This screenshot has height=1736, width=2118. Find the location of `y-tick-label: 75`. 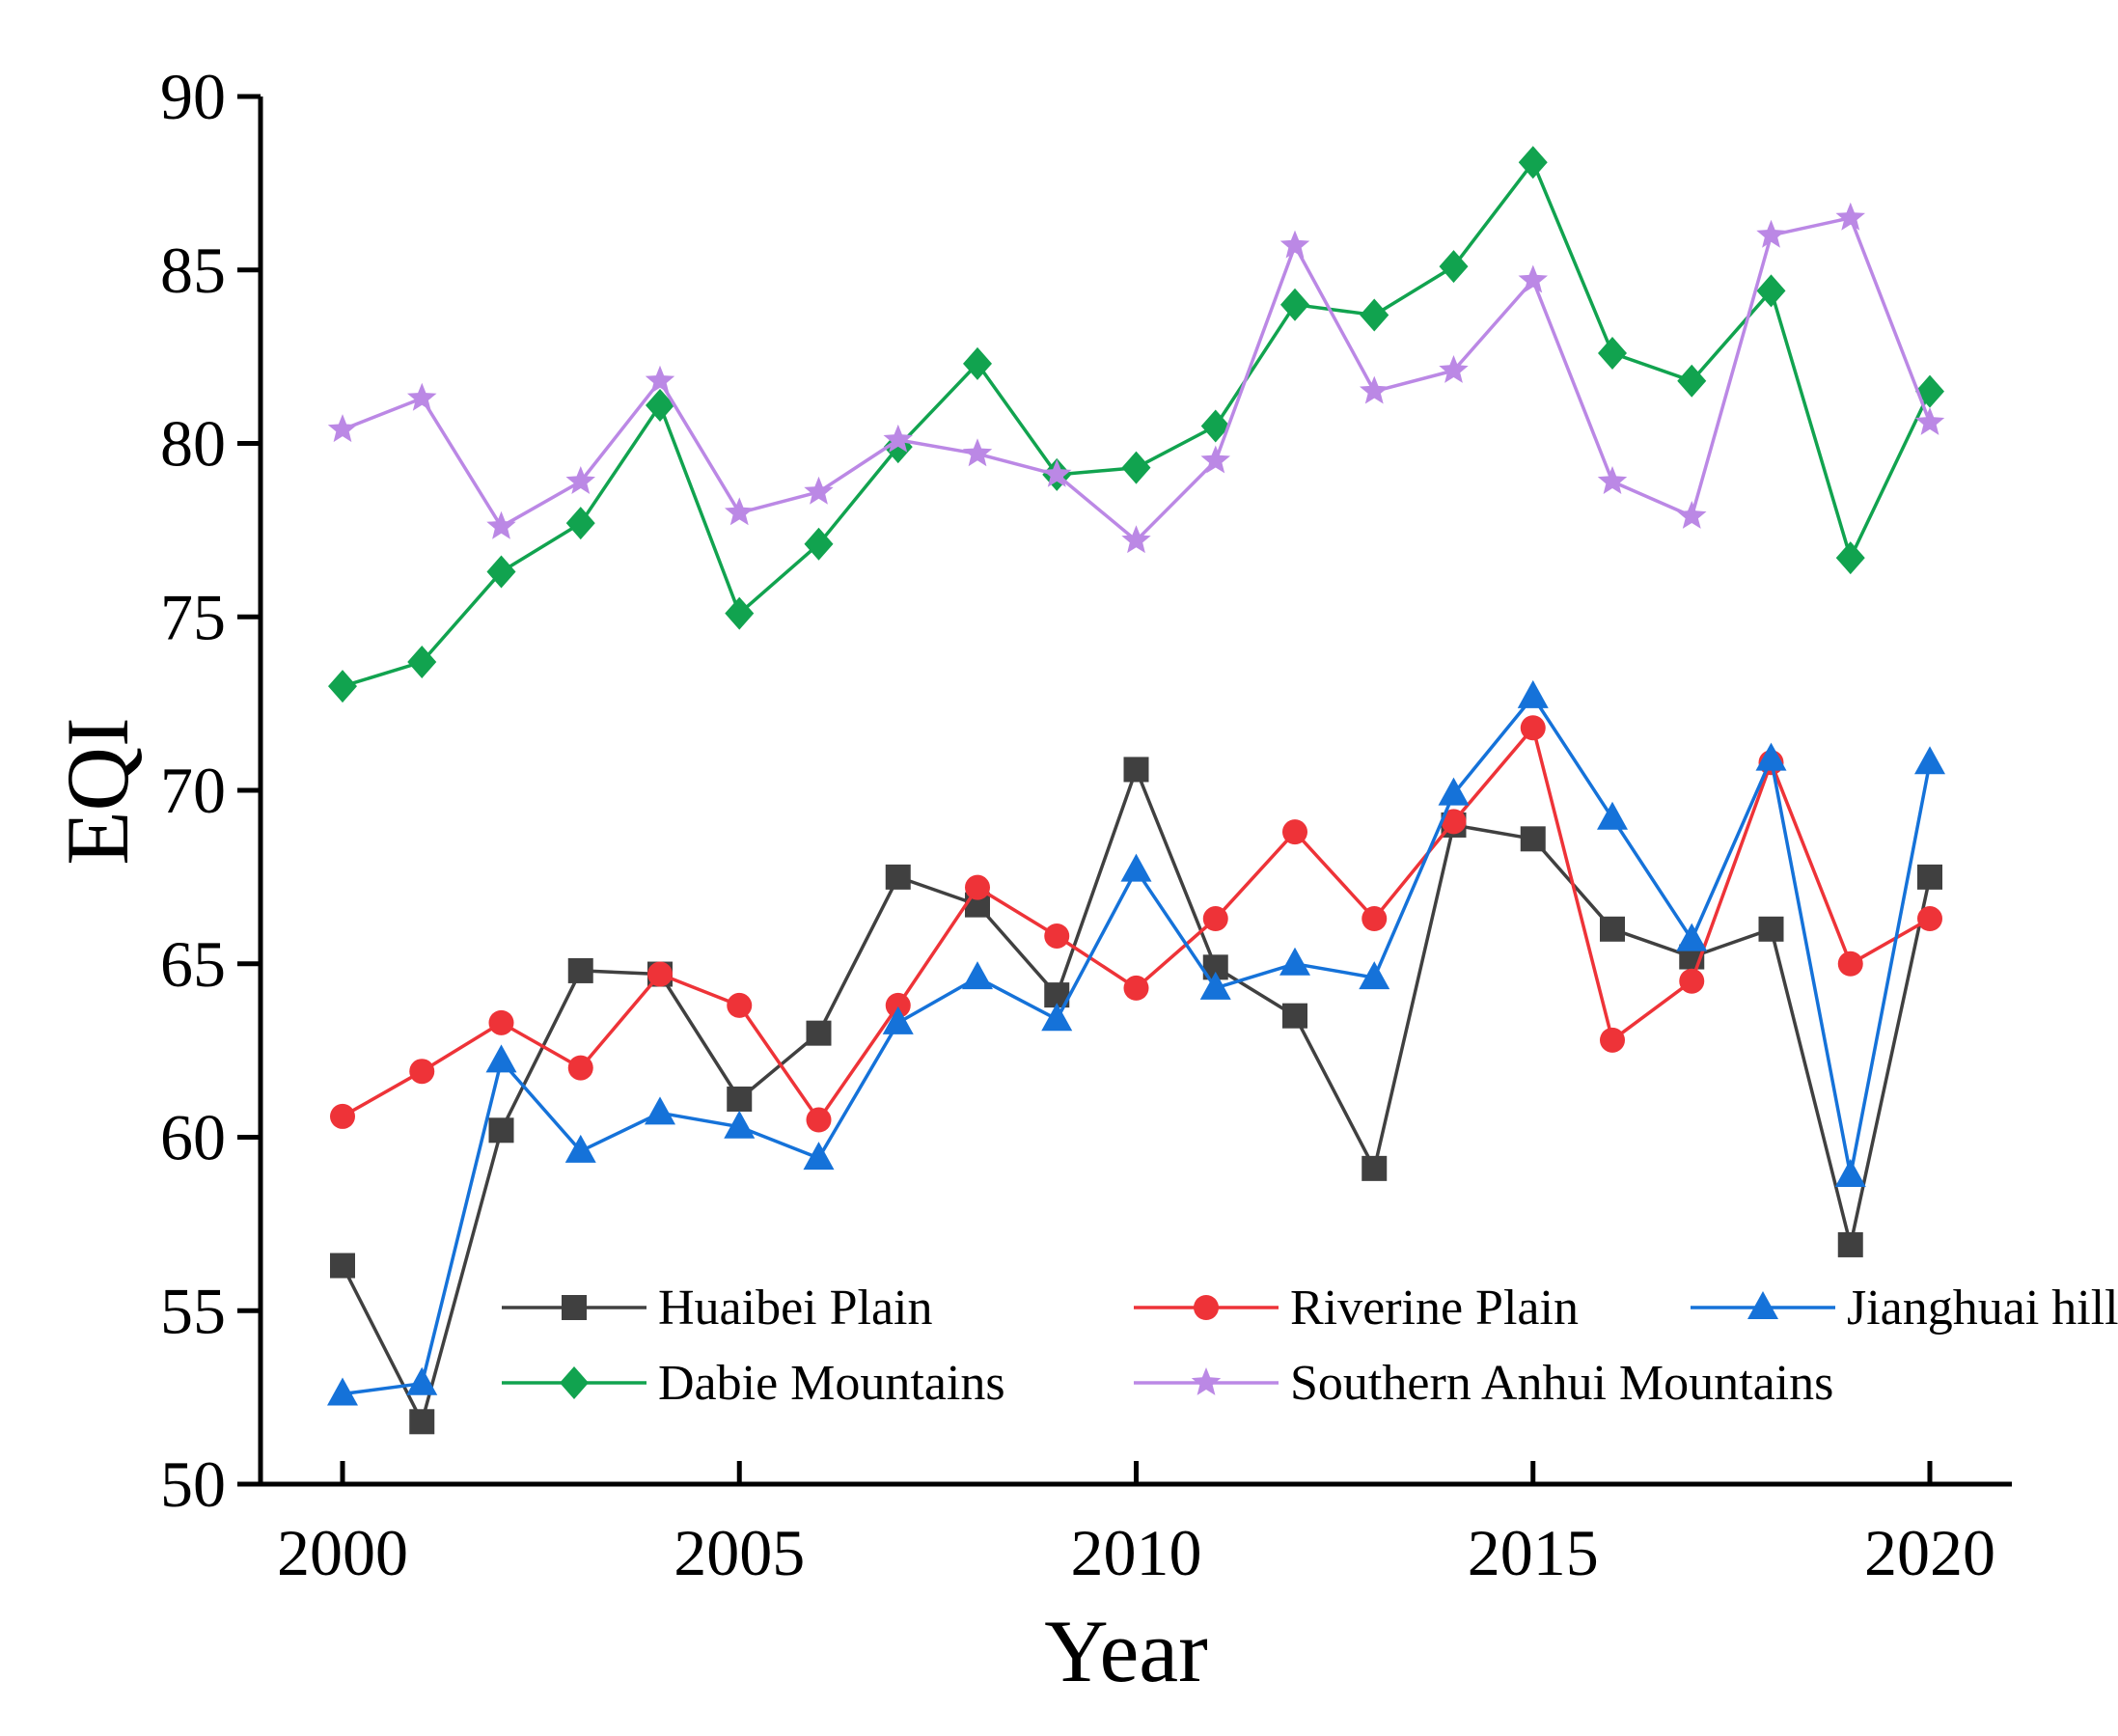

y-tick-label: 75 is located at coordinates (193, 617).